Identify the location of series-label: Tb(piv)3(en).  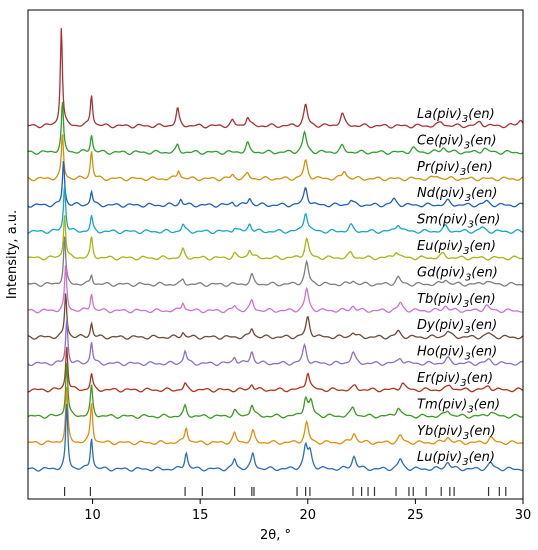
(456, 301).